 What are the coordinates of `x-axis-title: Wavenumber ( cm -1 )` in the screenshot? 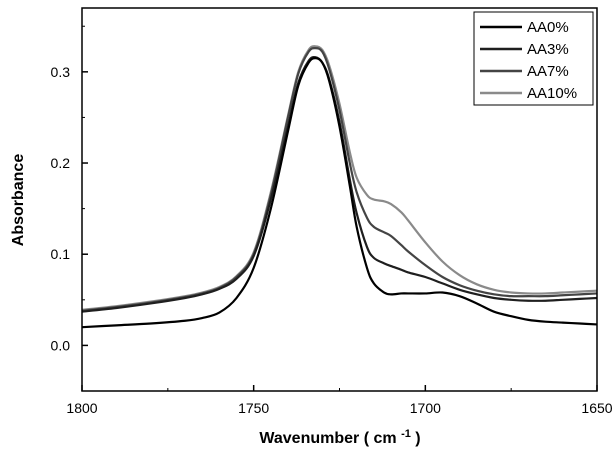 It's located at (339, 435).